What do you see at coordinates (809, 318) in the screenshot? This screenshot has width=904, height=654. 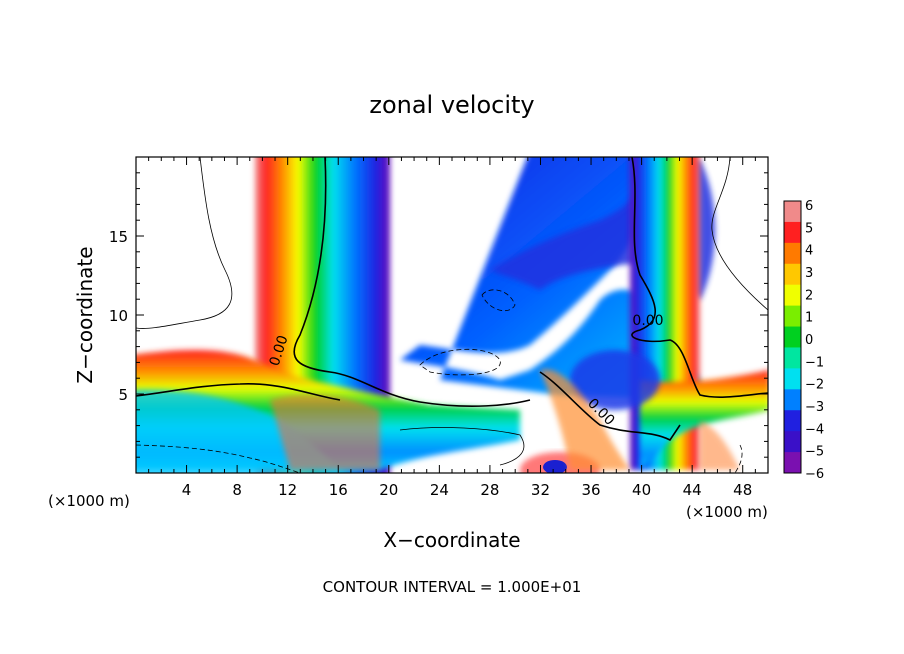 I see `colorbar-tick-label: 1` at bounding box center [809, 318].